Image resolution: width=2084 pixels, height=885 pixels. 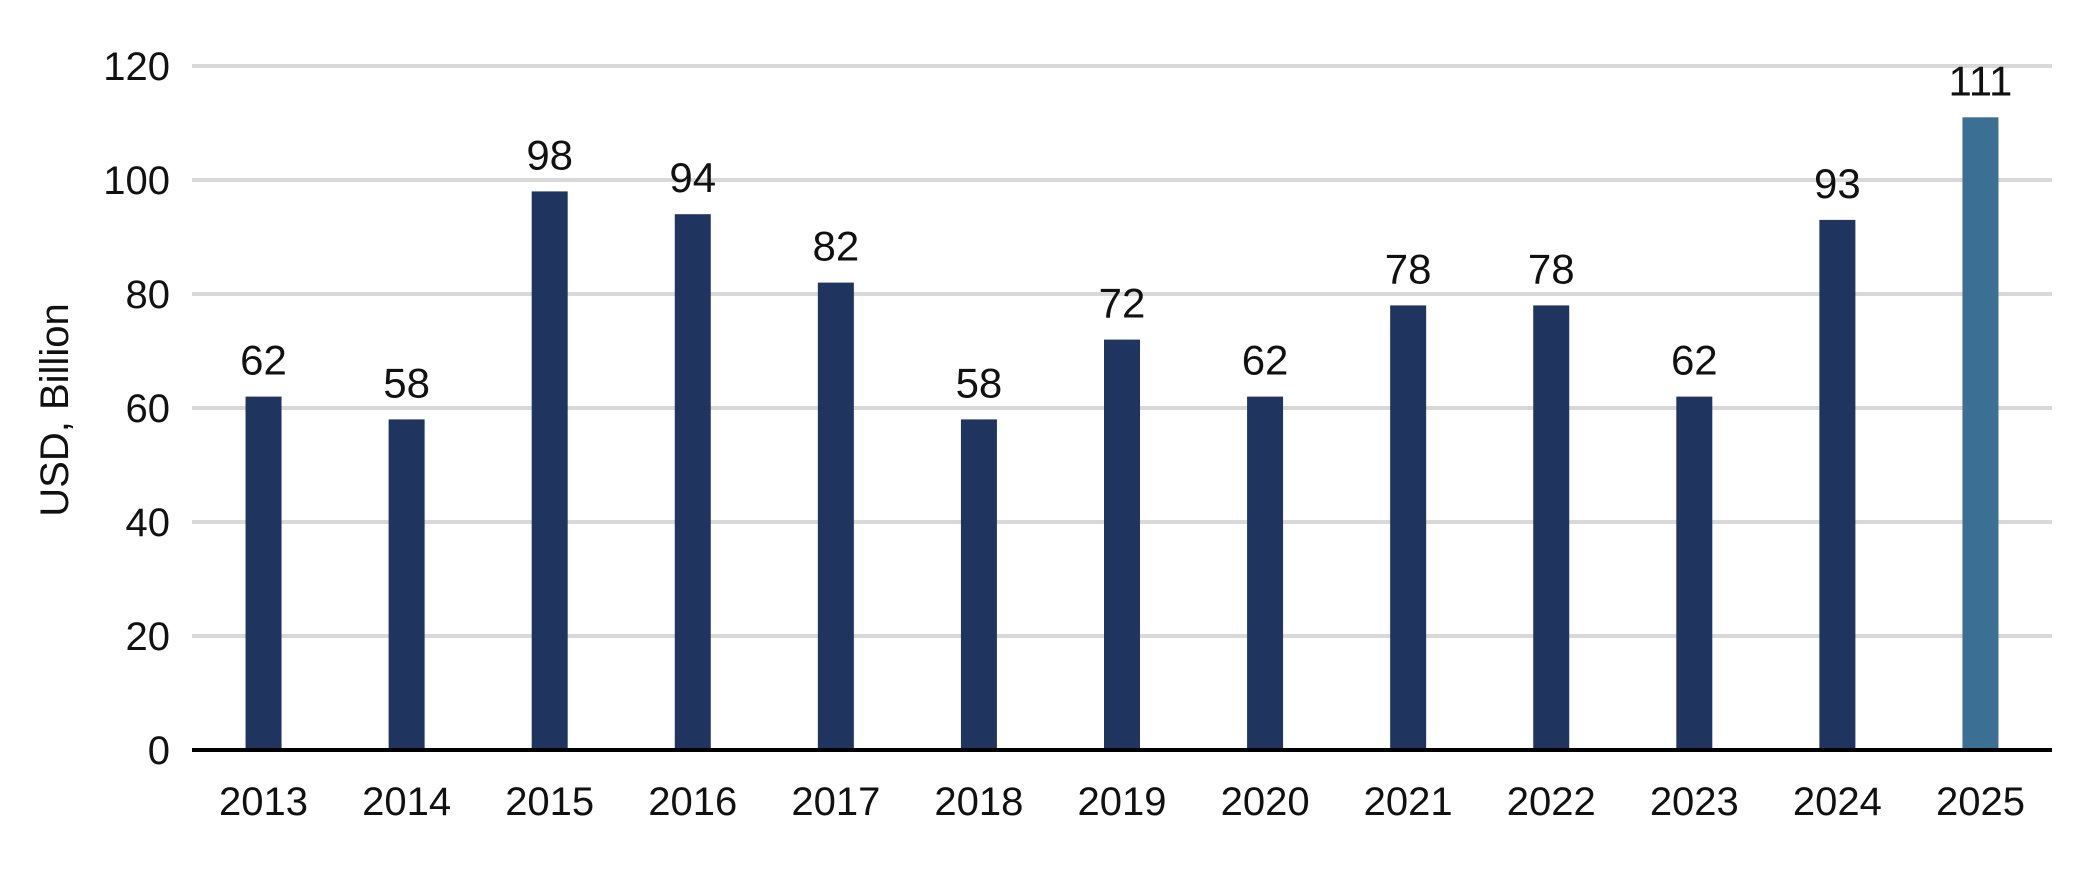 What do you see at coordinates (1408, 802) in the screenshot?
I see `x-tick-label: 2021` at bounding box center [1408, 802].